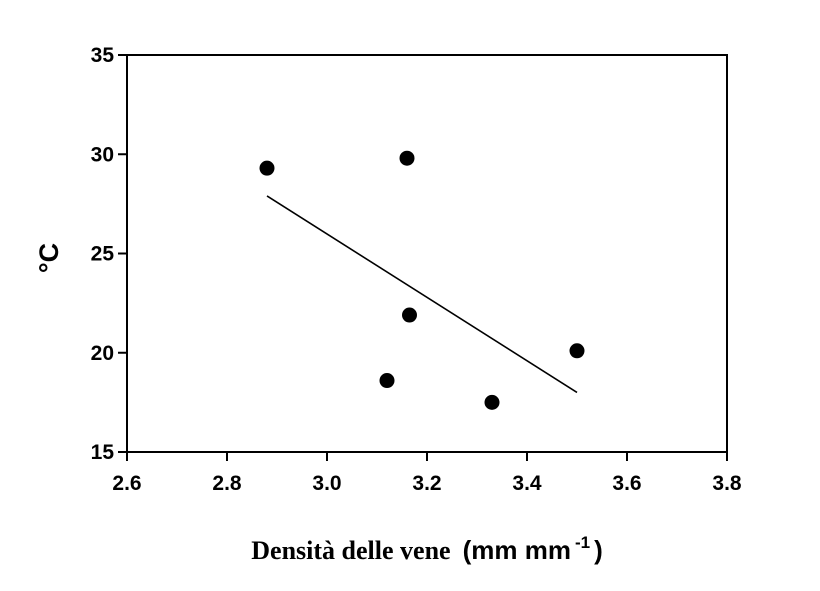 The width and height of the screenshot is (820, 591). I want to click on y-axis-label: °C, so click(49, 258).